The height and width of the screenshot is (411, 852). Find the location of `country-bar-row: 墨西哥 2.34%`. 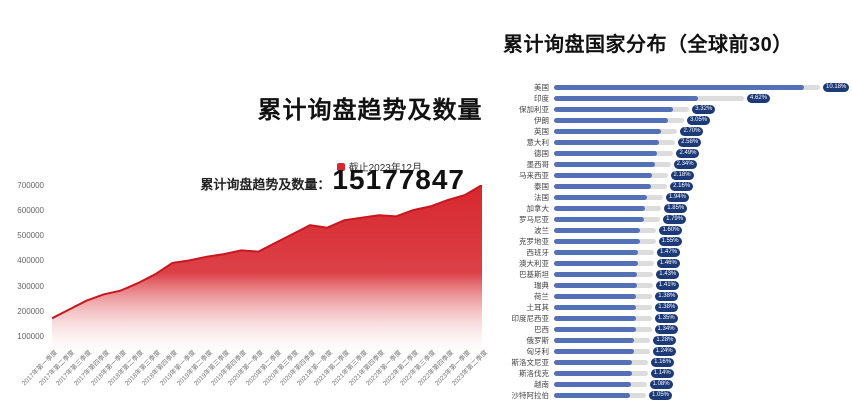

country-bar-row: 墨西哥 2.34% is located at coordinates (674, 164).